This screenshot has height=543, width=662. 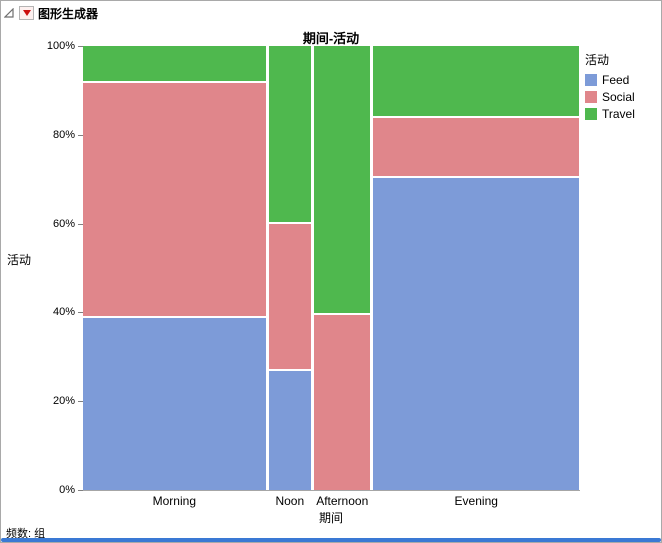 I want to click on segment-evening-travel, so click(x=476, y=81).